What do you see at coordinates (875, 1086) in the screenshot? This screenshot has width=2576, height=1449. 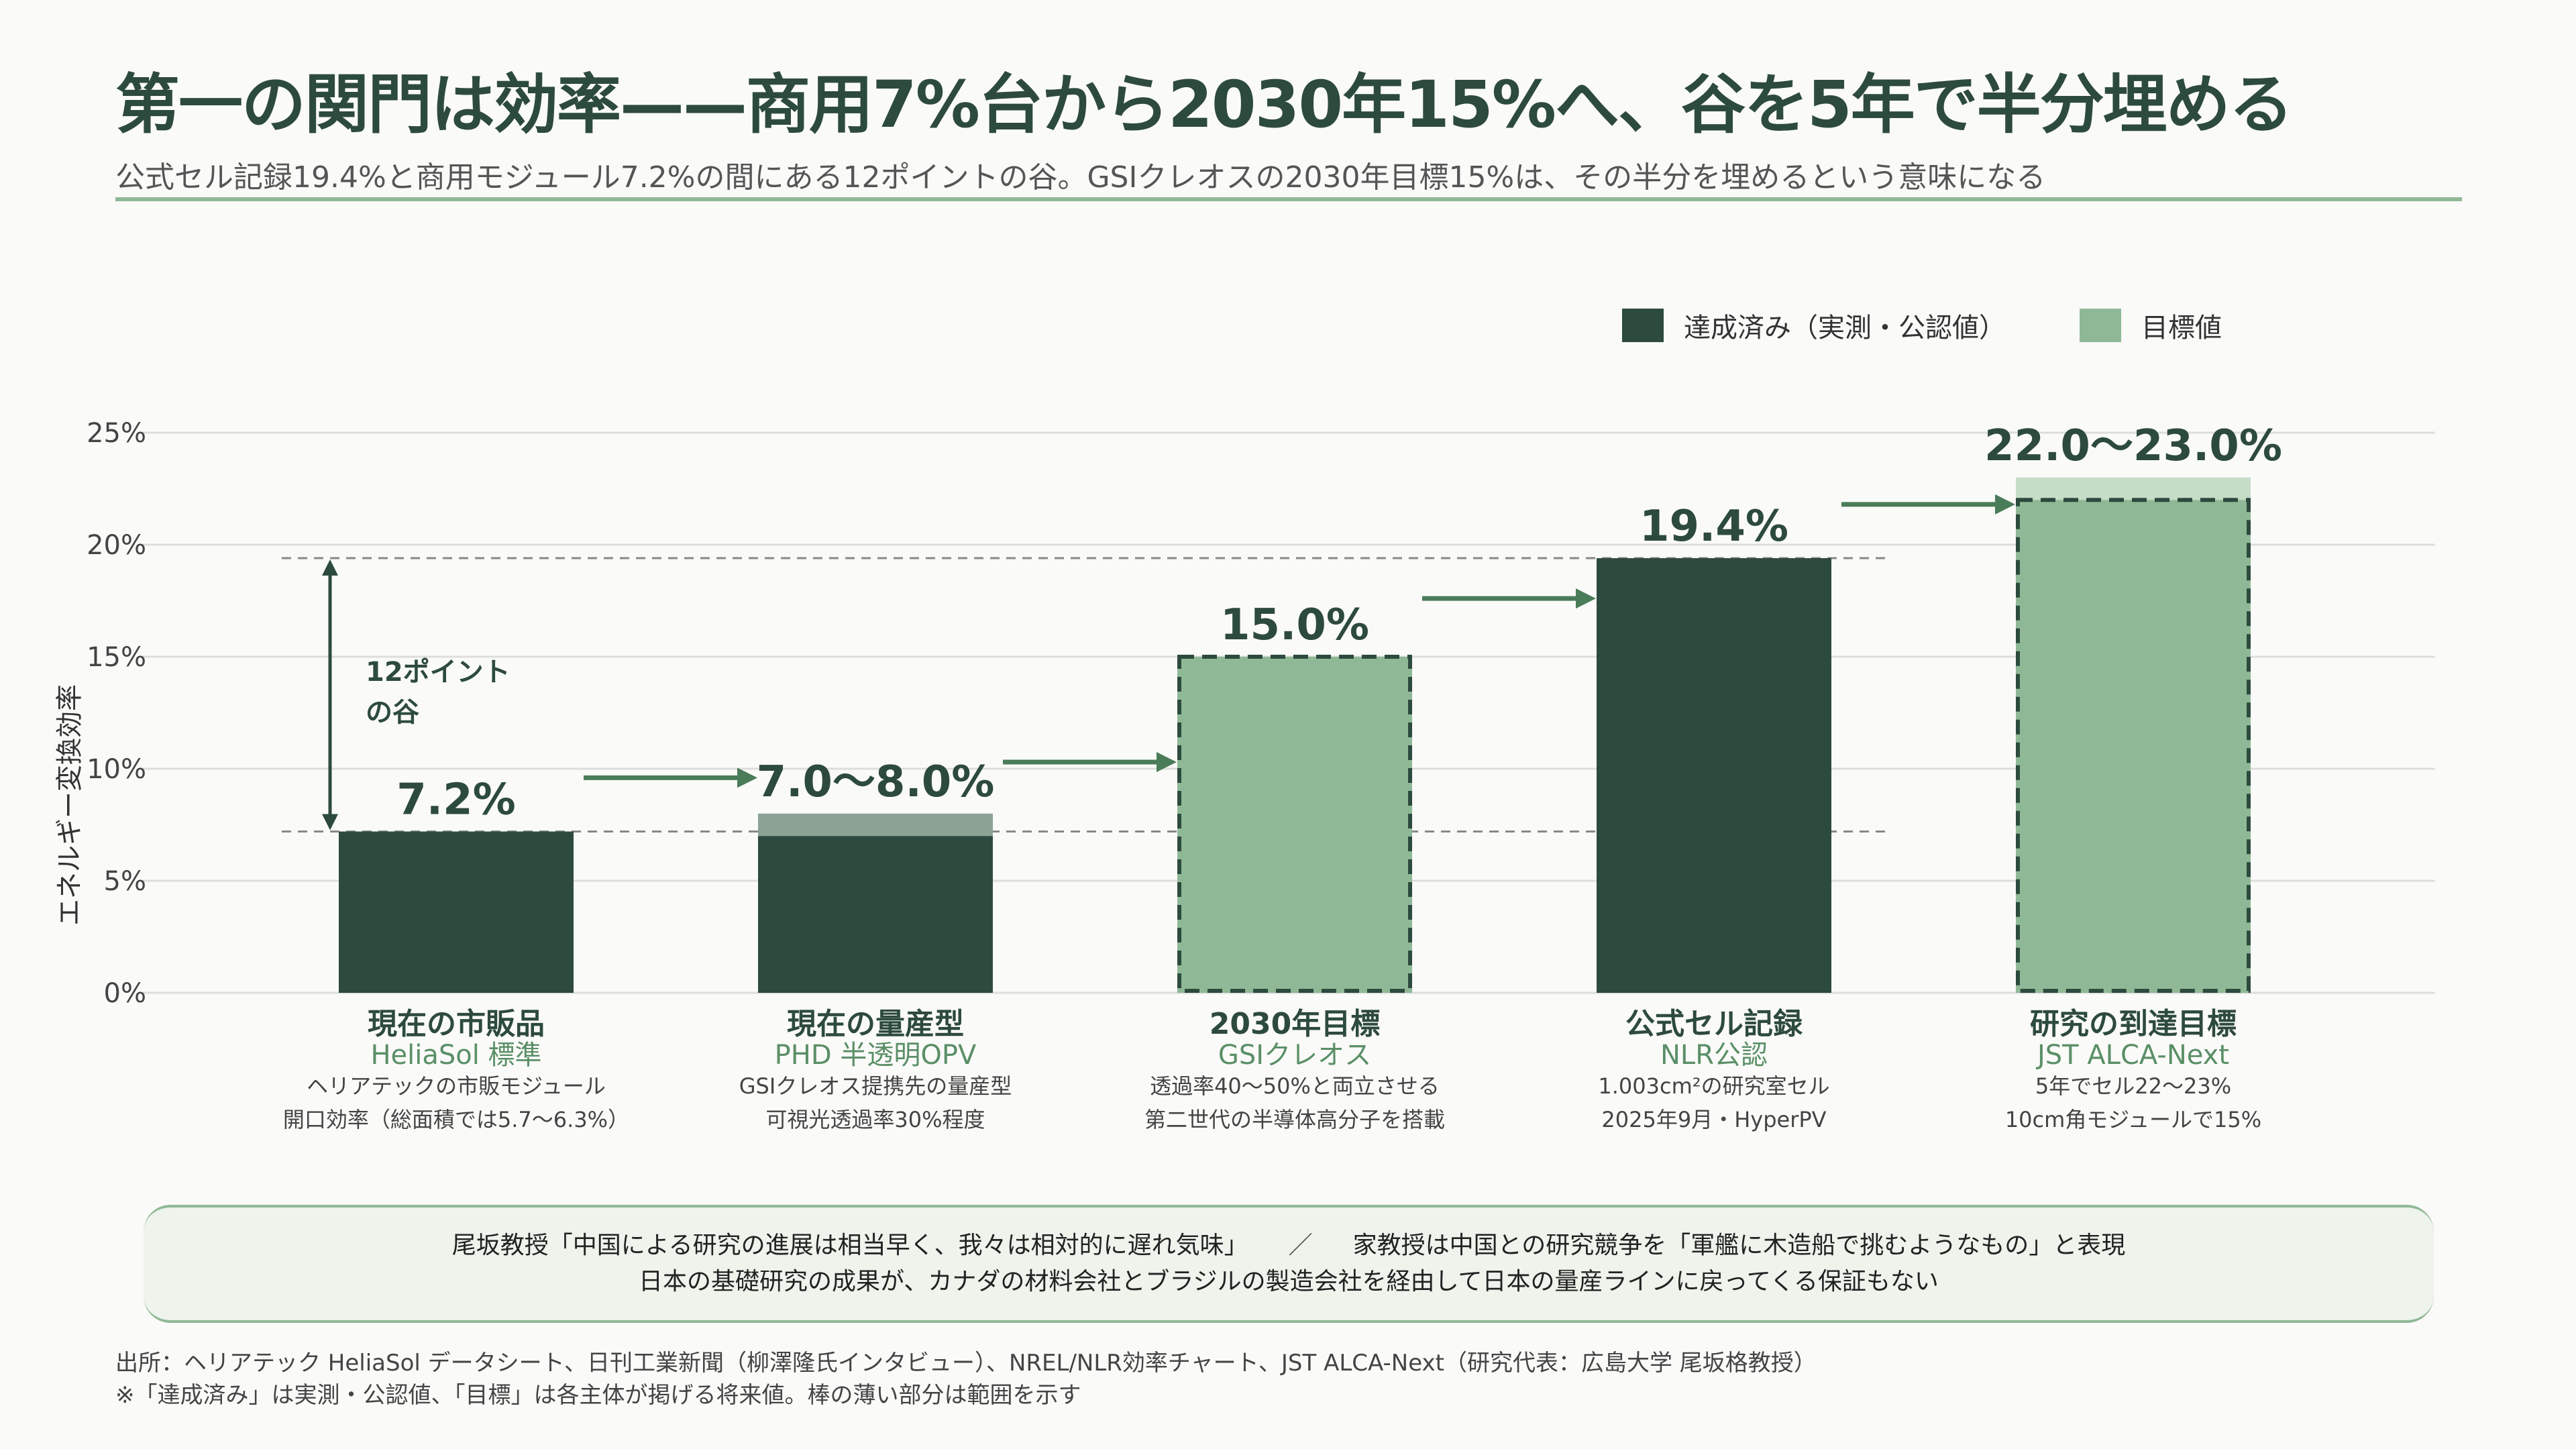 I see `category-desc-1: GSIクレオス提携先の量産型` at bounding box center [875, 1086].